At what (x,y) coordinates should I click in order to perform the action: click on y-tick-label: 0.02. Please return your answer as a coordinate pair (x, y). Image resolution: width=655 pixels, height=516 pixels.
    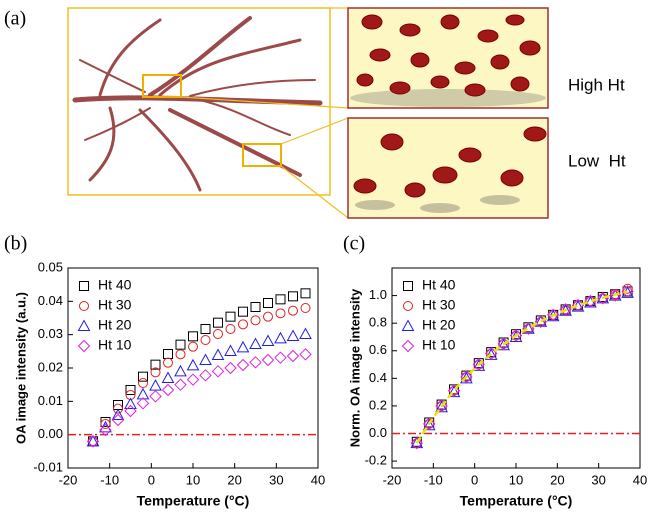
    Looking at the image, I should click on (50, 366).